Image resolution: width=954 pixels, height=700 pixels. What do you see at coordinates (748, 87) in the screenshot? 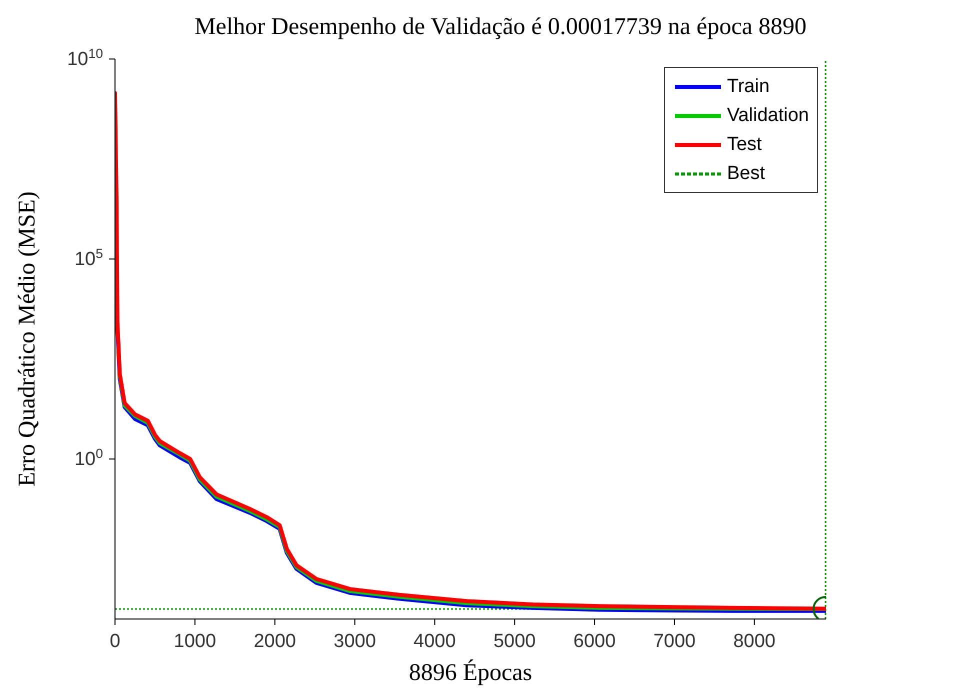
I see `legend-label: Train` at bounding box center [748, 87].